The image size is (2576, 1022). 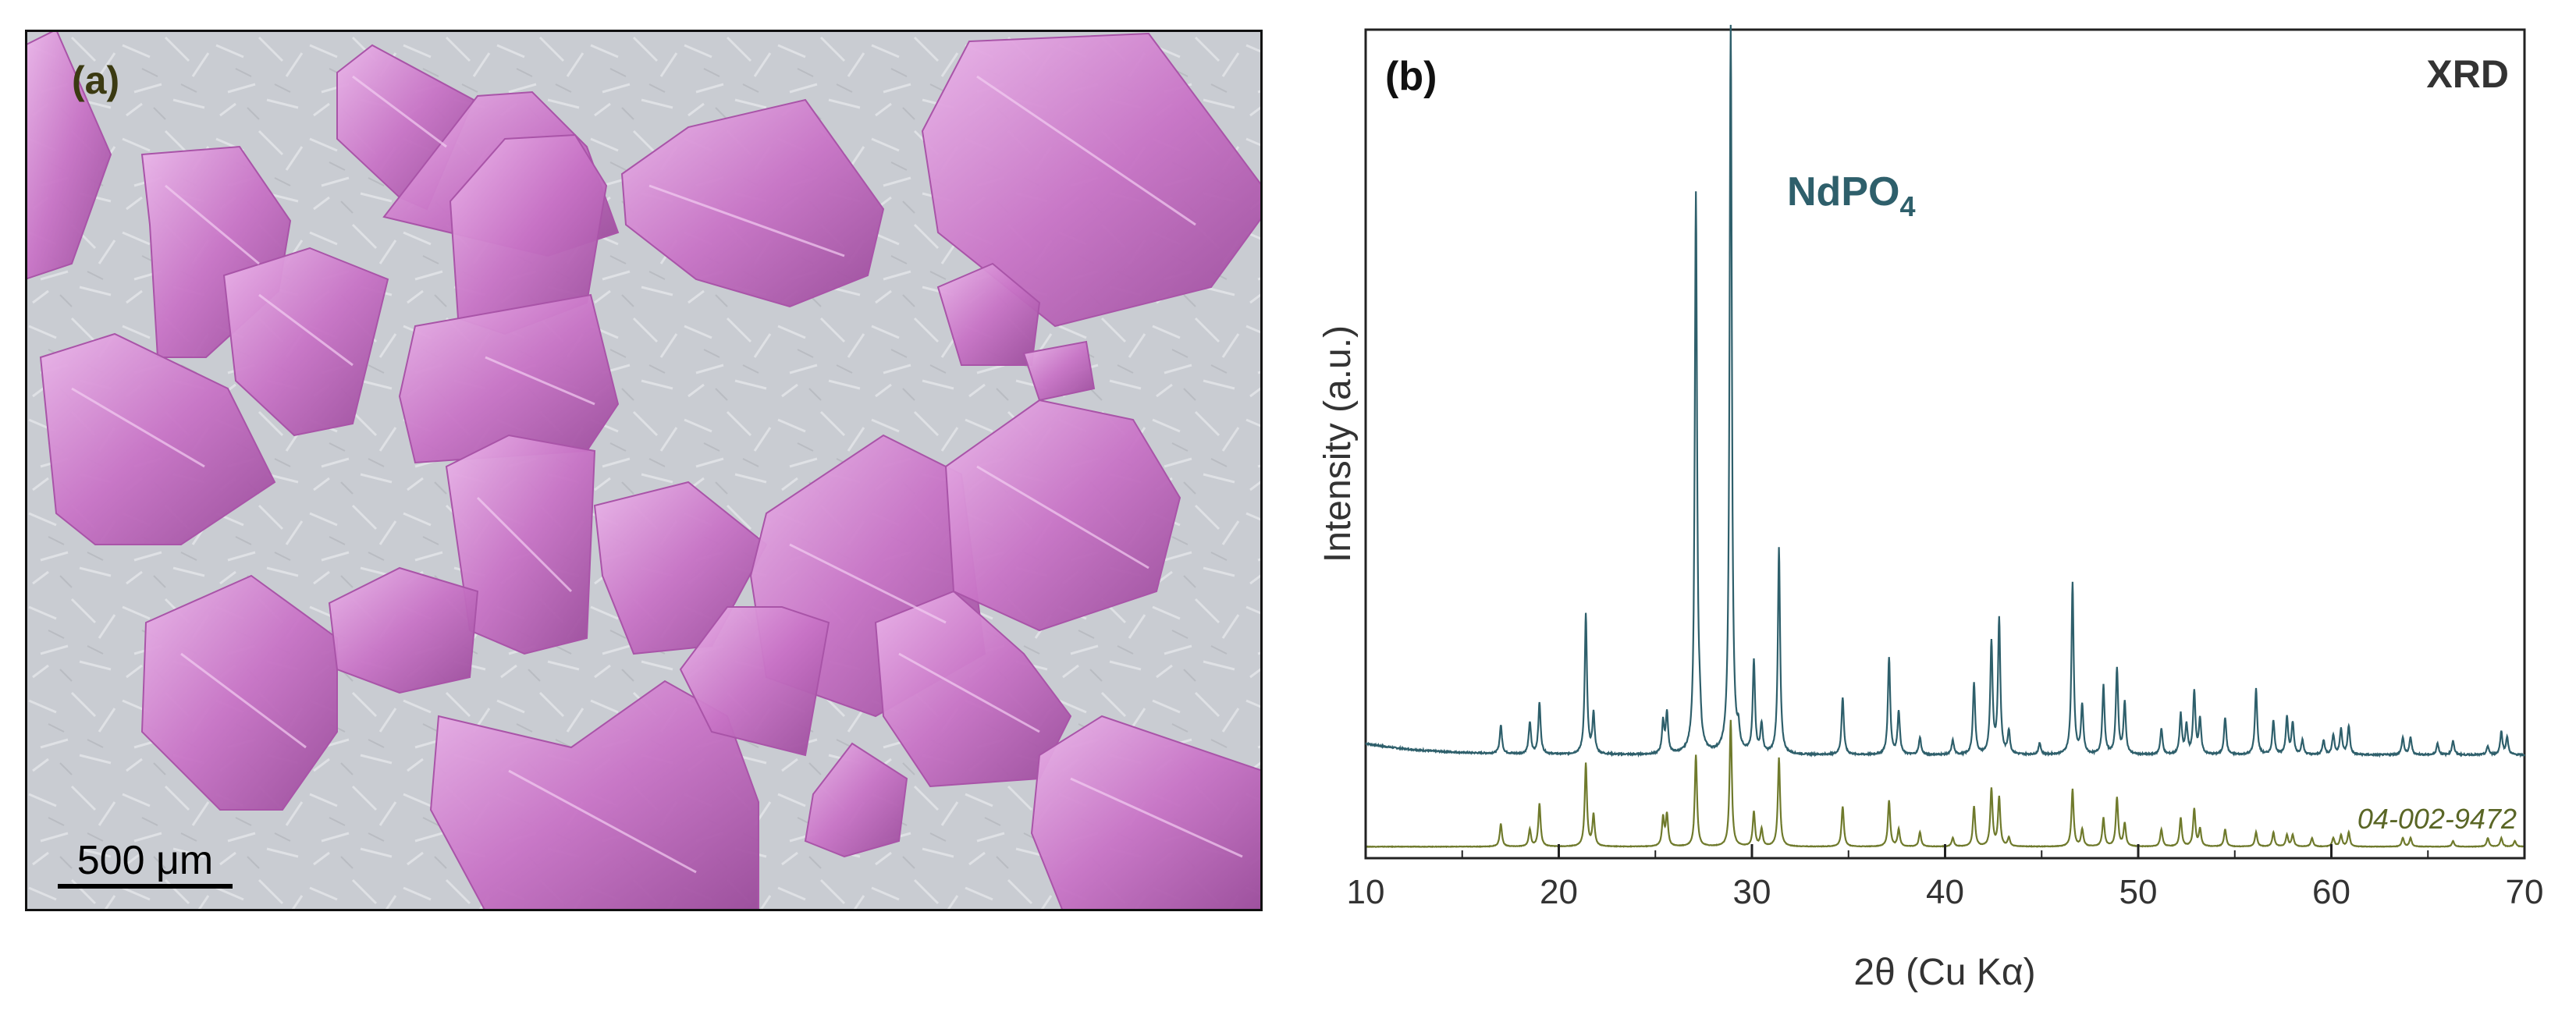 What do you see at coordinates (2525, 892) in the screenshot?
I see `x-tick-label-70: 70` at bounding box center [2525, 892].